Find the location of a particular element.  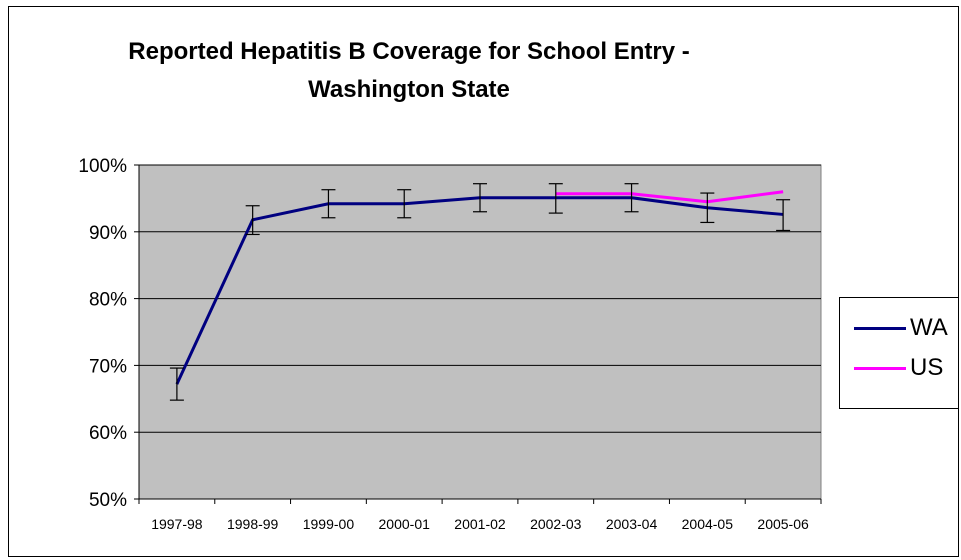

y-tick-label: 50% is located at coordinates (108, 500).